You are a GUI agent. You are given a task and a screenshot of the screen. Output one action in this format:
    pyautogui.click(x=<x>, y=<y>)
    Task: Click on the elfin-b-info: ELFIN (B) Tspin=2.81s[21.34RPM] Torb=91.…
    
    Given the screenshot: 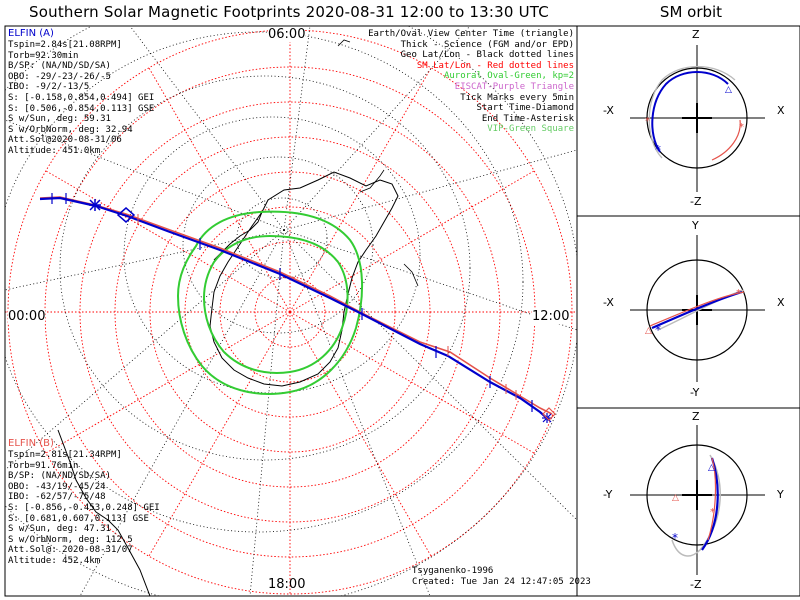 What is the action you would take?
    pyautogui.click(x=84, y=502)
    